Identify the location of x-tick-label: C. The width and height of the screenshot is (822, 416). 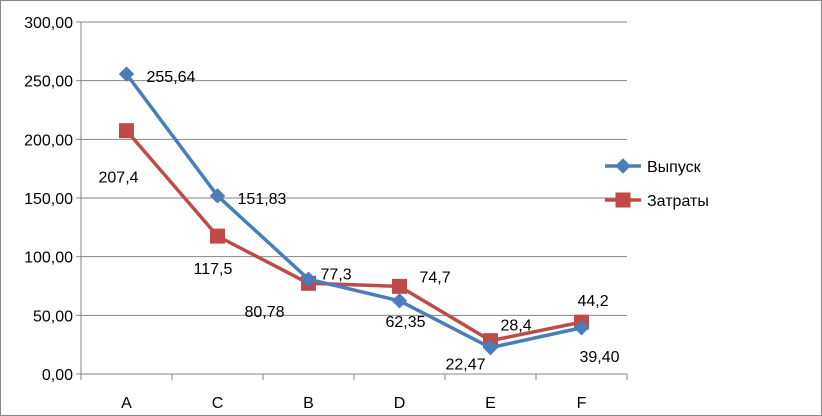
(218, 403).